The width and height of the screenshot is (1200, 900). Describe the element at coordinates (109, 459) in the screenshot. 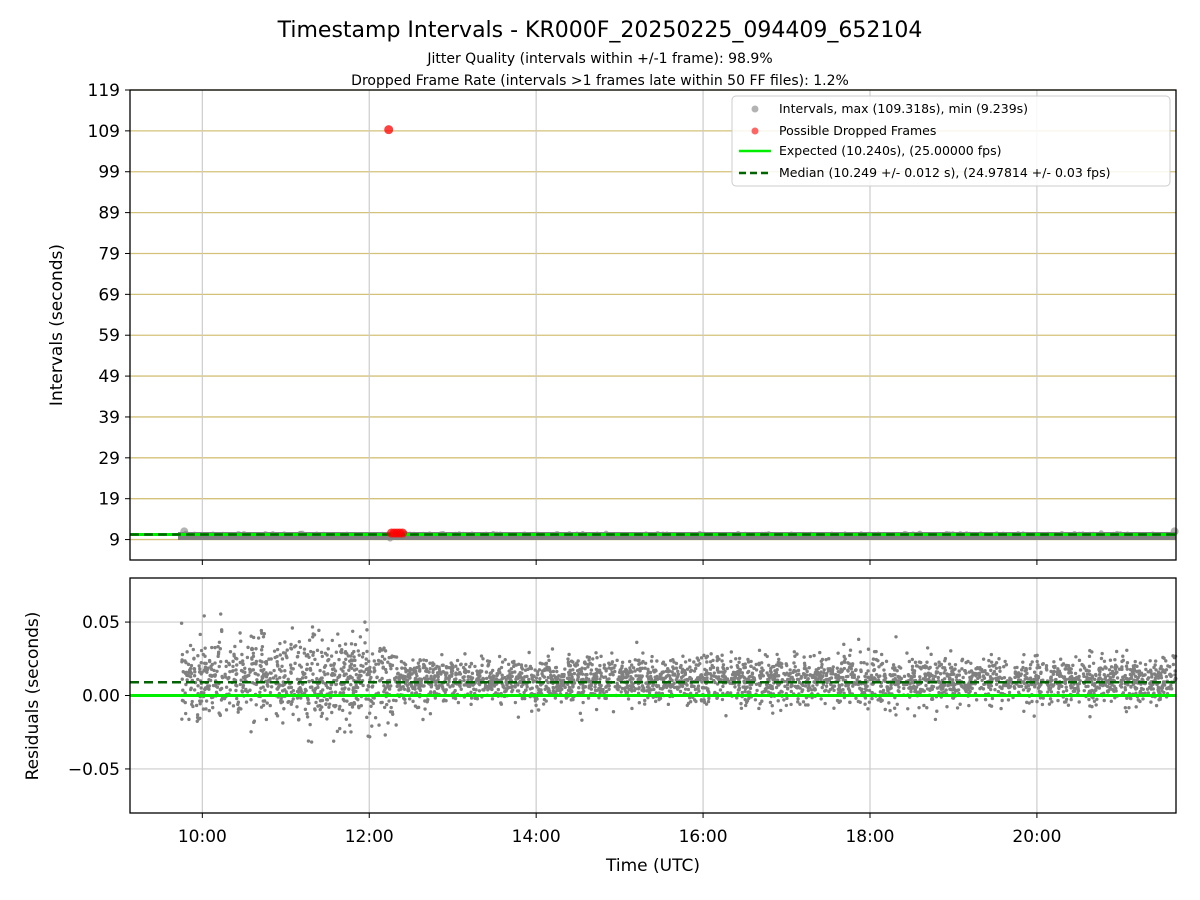

I see `y-tick-label: 29` at that location.